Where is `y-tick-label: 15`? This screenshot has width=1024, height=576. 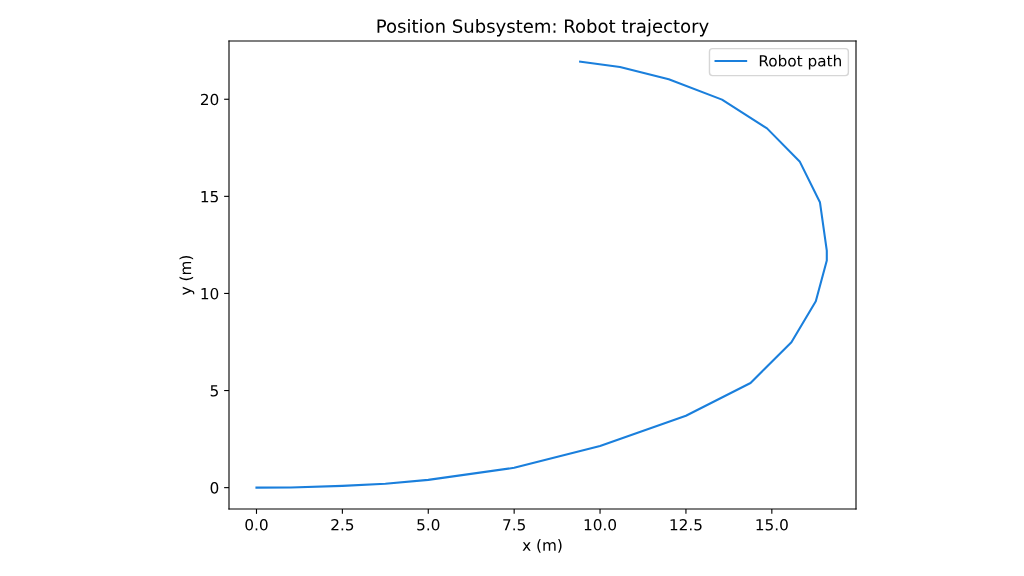 y-tick-label: 15 is located at coordinates (209, 197).